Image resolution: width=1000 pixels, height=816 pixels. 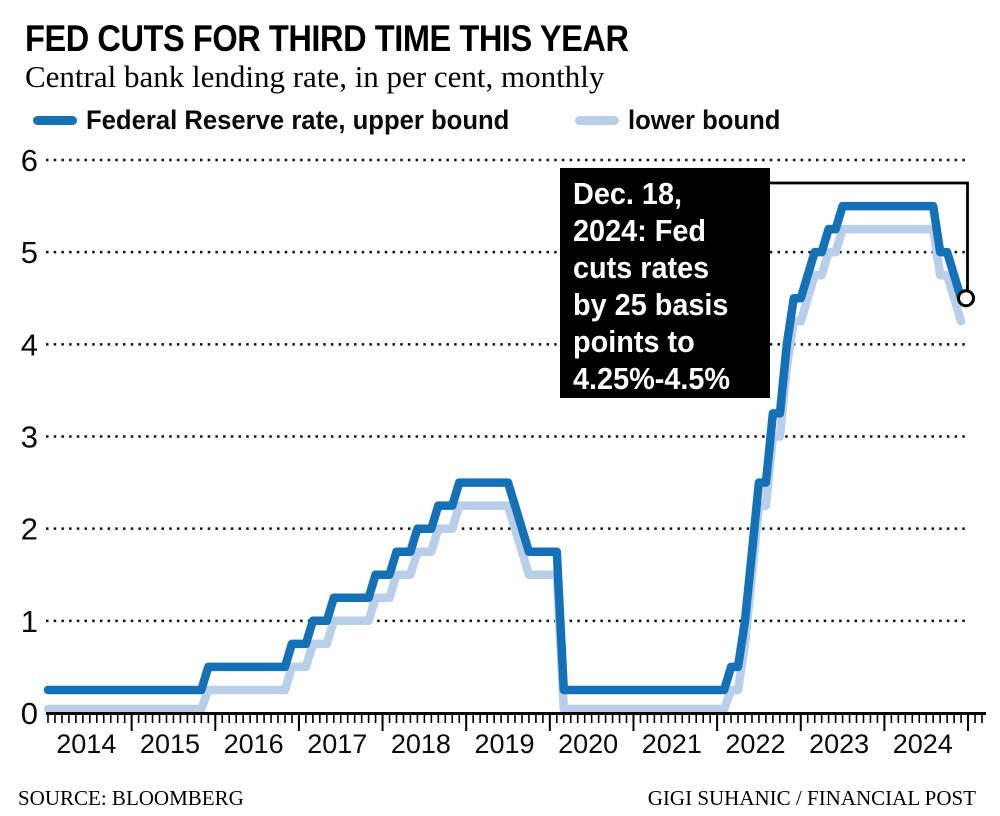 What do you see at coordinates (29, 621) in the screenshot?
I see `y-tick-label-1: 1` at bounding box center [29, 621].